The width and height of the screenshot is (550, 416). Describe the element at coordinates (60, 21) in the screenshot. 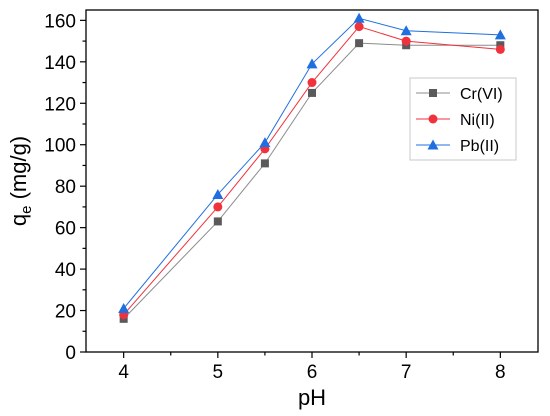

I see `y-tick-label: 160` at that location.